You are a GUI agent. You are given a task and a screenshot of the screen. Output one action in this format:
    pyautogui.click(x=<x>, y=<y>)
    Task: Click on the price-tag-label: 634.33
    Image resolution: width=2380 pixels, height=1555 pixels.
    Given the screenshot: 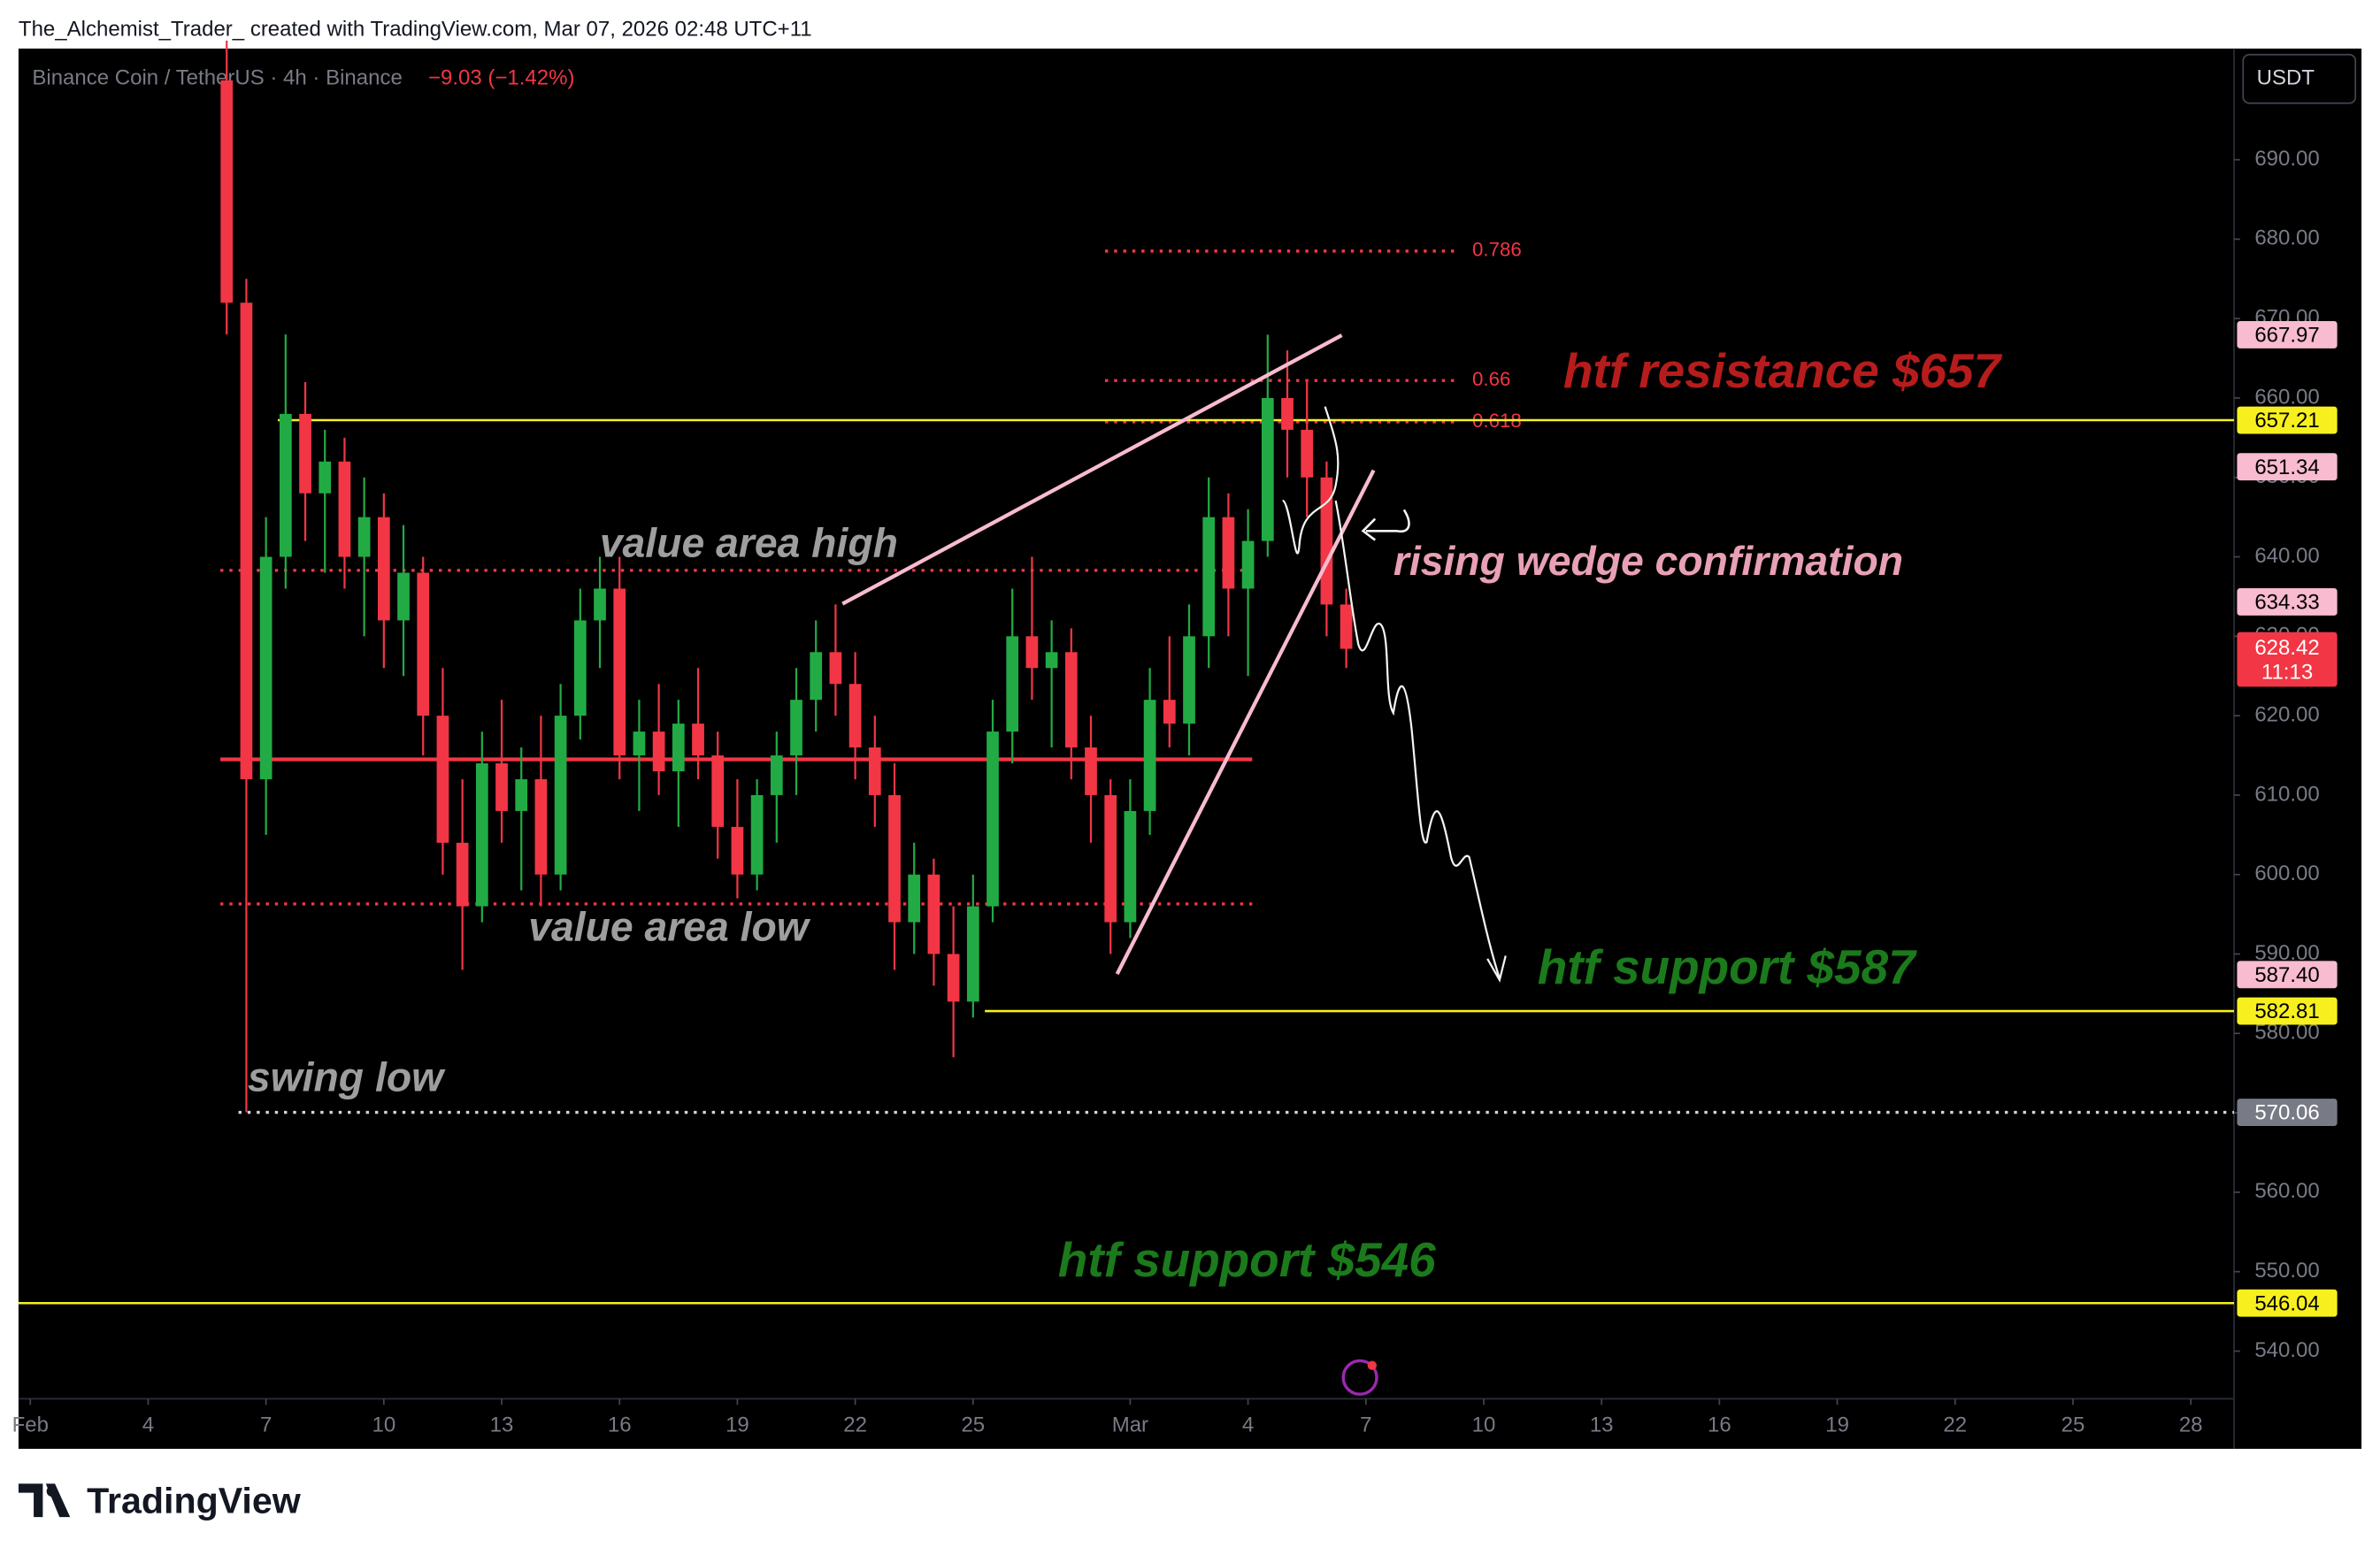 What is the action you would take?
    pyautogui.click(x=2286, y=603)
    